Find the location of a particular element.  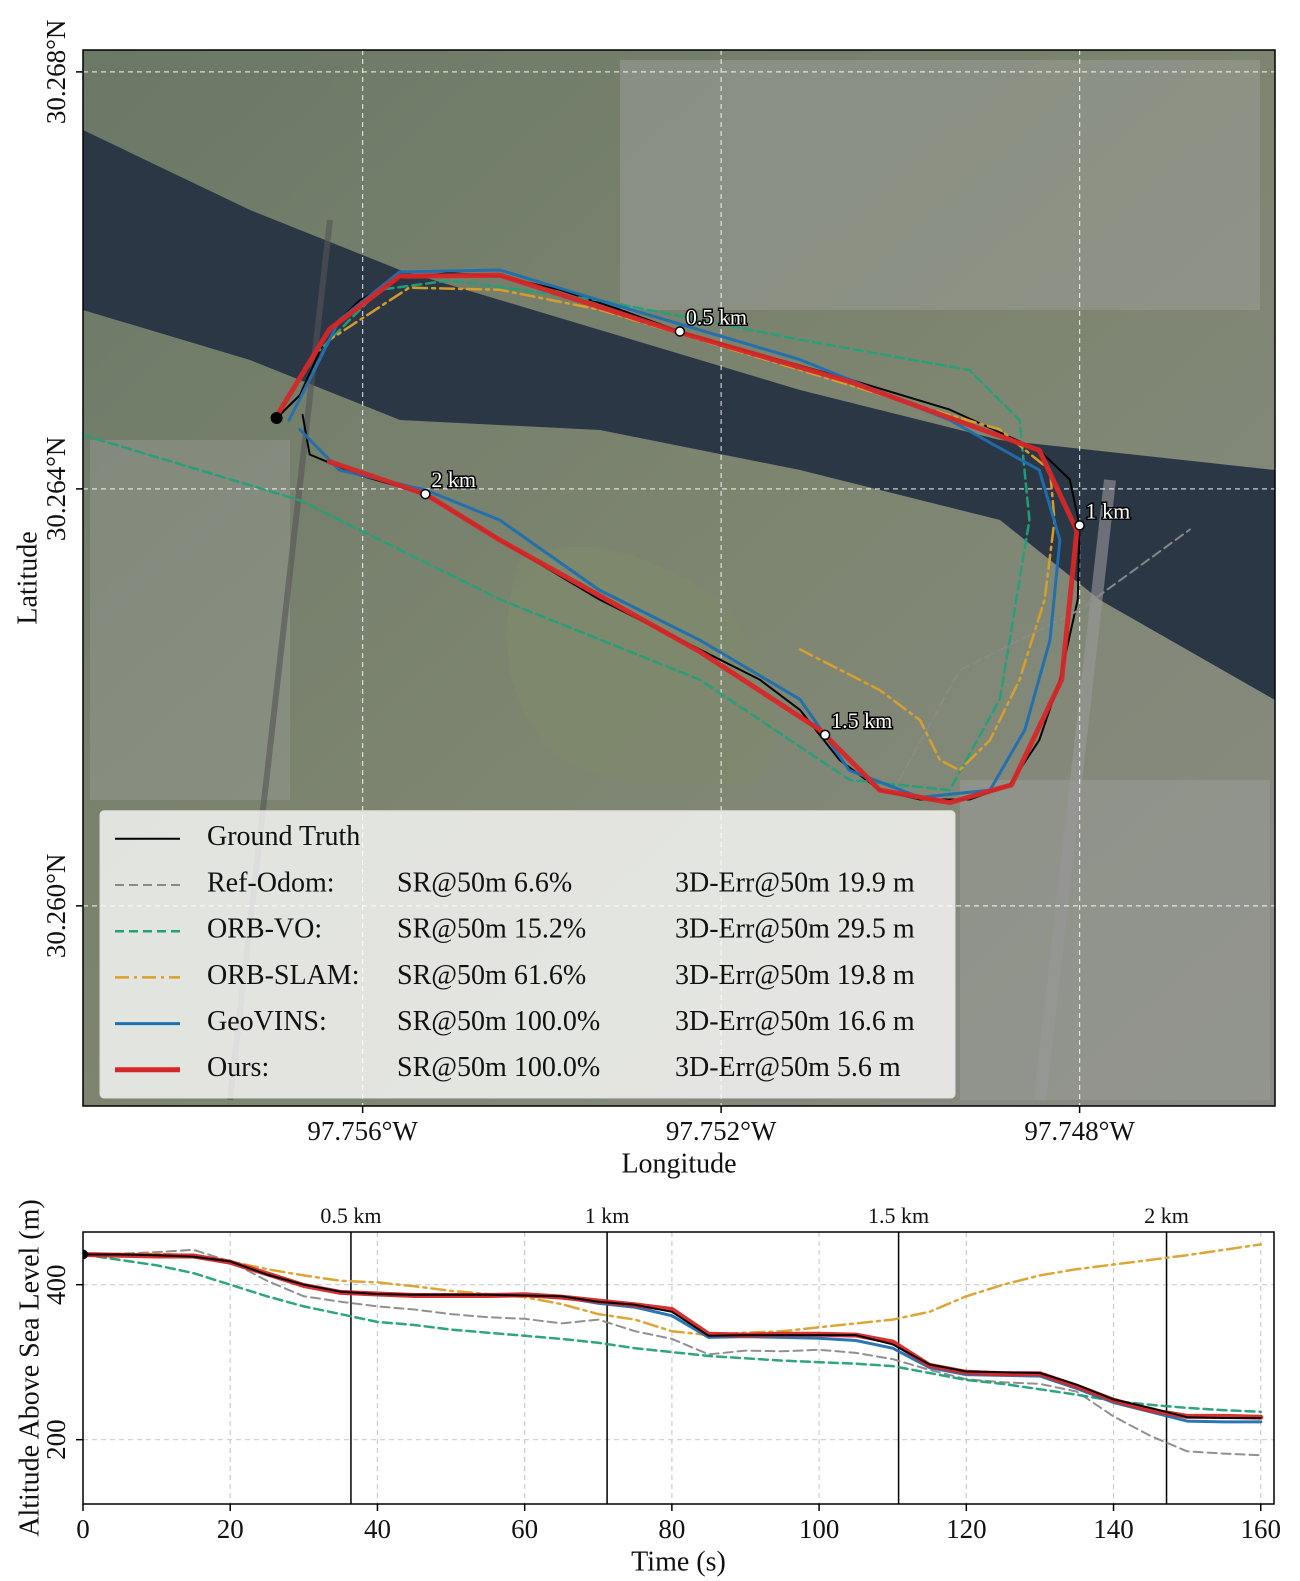

y-tick-label: 30.260°N is located at coordinates (56, 906).